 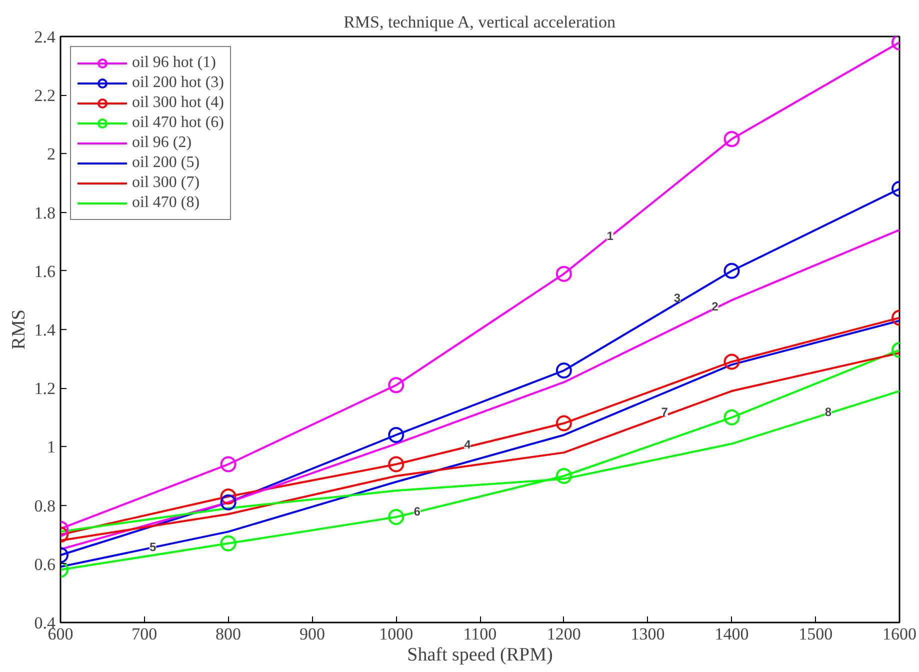 I want to click on x-tick-label: 800, so click(x=229, y=634).